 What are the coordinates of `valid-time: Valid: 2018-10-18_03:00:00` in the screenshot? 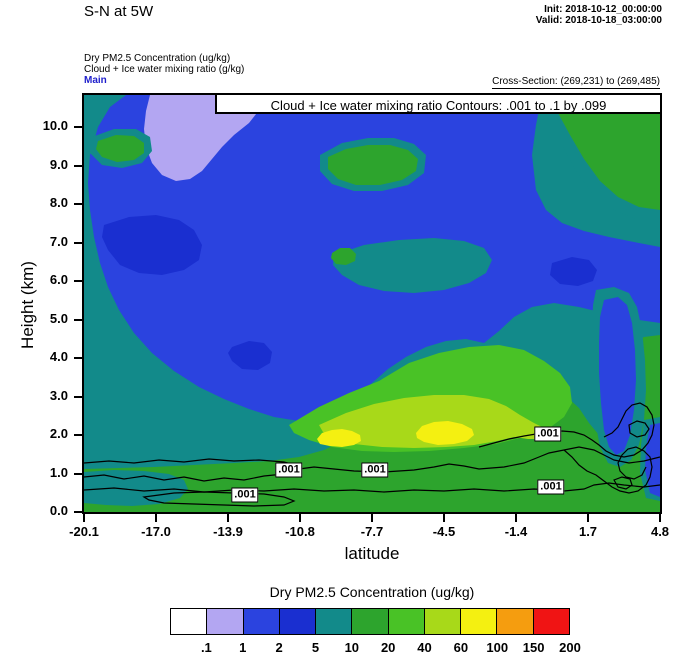 It's located at (598, 20).